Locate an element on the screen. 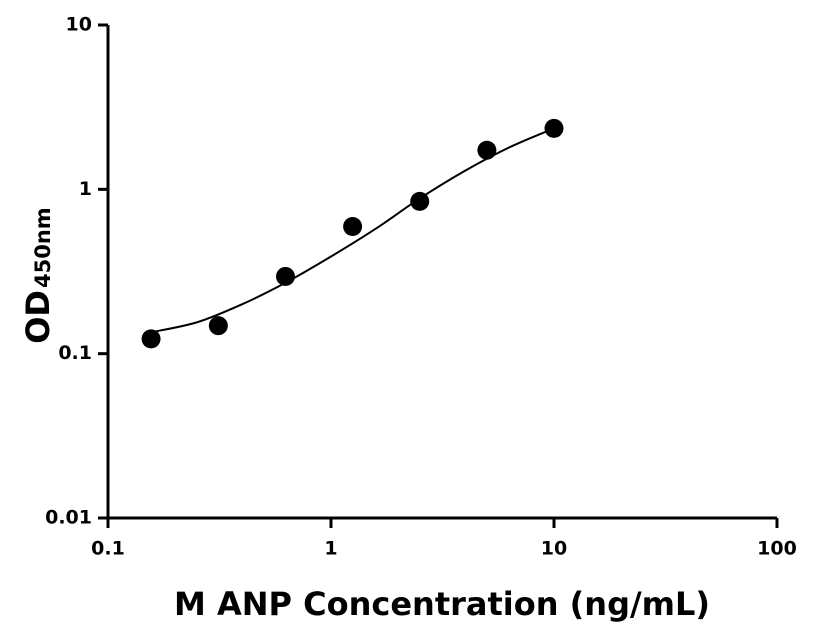 Image resolution: width=816 pixels, height=640 pixels. y-axis-title: OD is located at coordinates (38, 317).